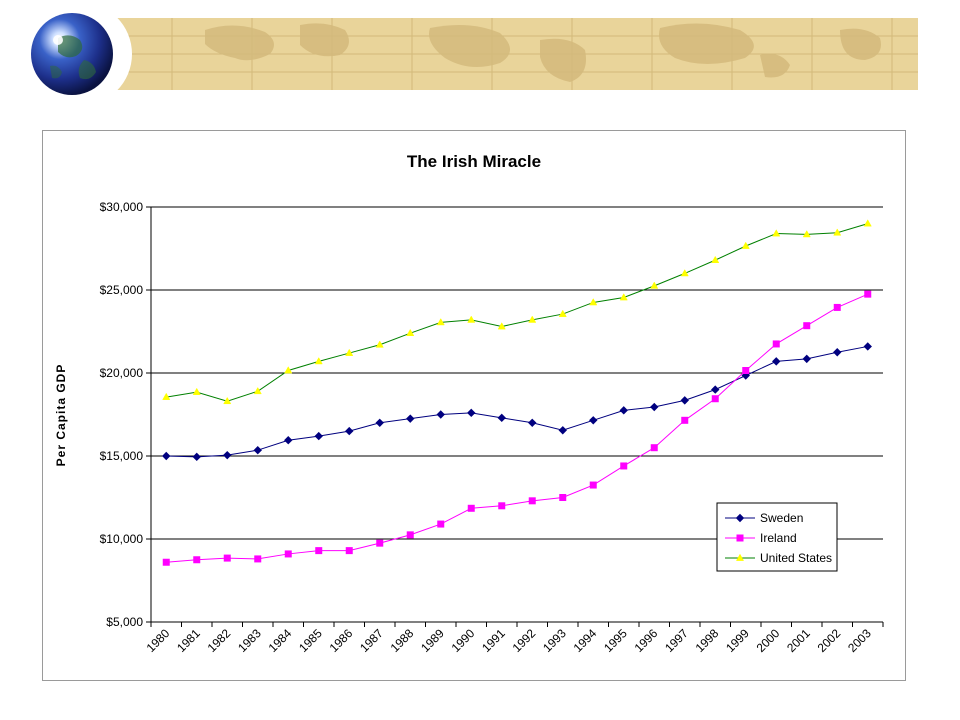 The image size is (960, 720). Describe the element at coordinates (493, 640) in the screenshot. I see `x-tick-label: 1991` at that location.